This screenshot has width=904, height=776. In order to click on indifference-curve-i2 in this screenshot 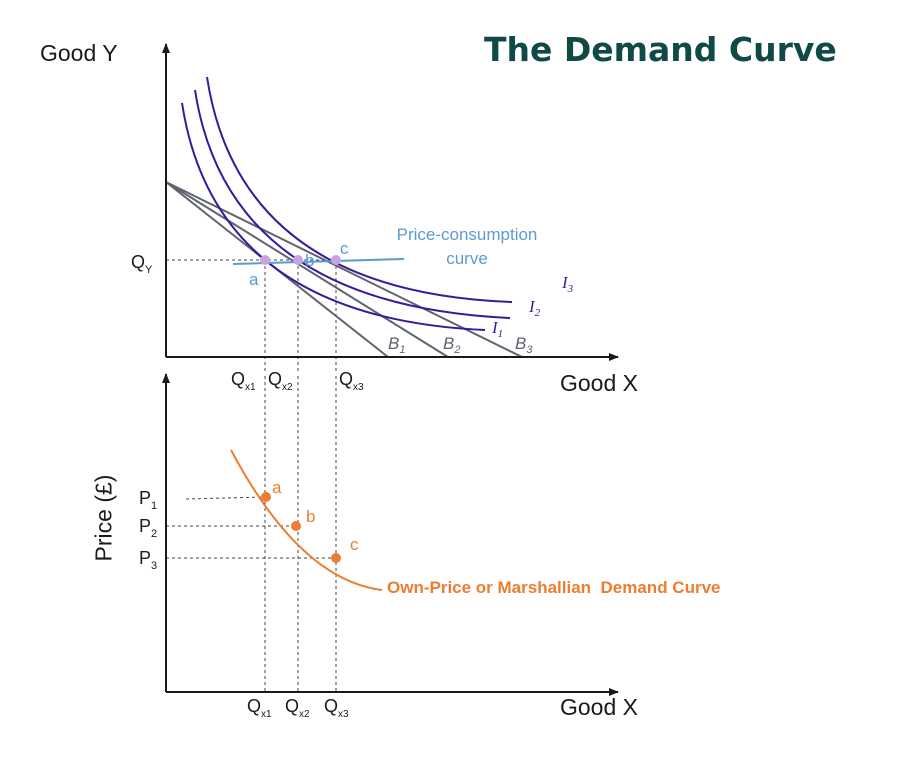, I will do `click(352, 204)`.